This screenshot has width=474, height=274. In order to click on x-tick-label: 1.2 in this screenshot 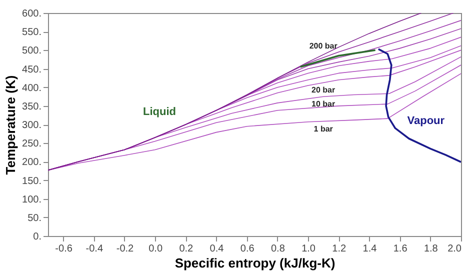, I will do `click(339, 249)`.